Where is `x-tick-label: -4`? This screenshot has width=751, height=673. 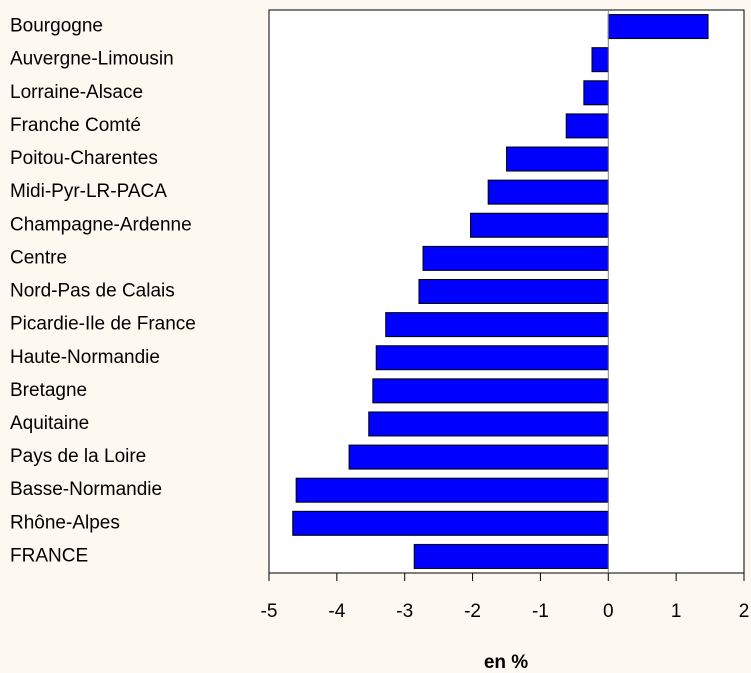 x-tick-label: -4 is located at coordinates (336, 611).